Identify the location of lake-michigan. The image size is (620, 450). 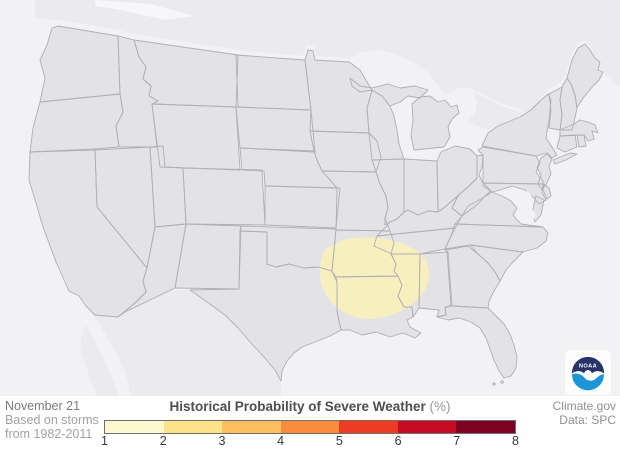
(402, 127).